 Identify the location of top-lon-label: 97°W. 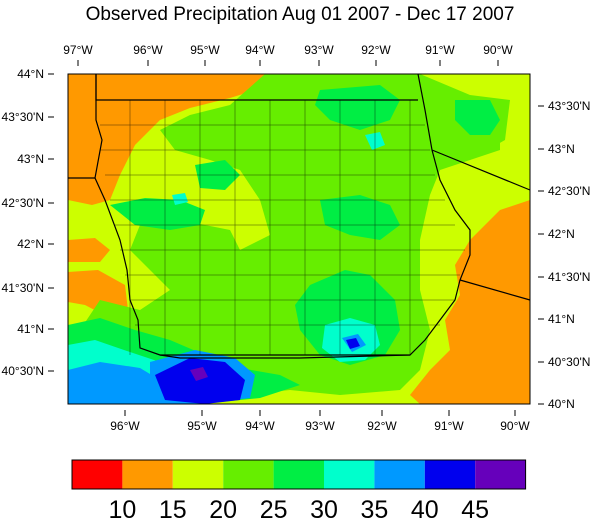
(78, 50).